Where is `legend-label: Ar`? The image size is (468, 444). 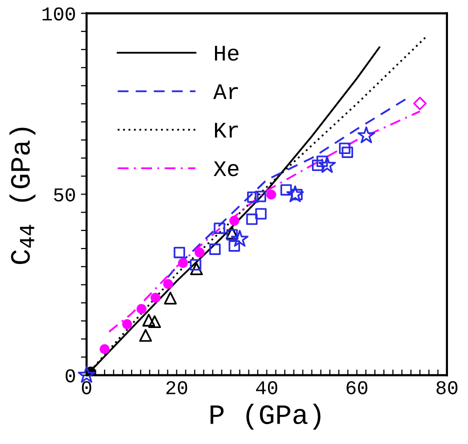
legend-label: Ar is located at coordinates (225, 92).